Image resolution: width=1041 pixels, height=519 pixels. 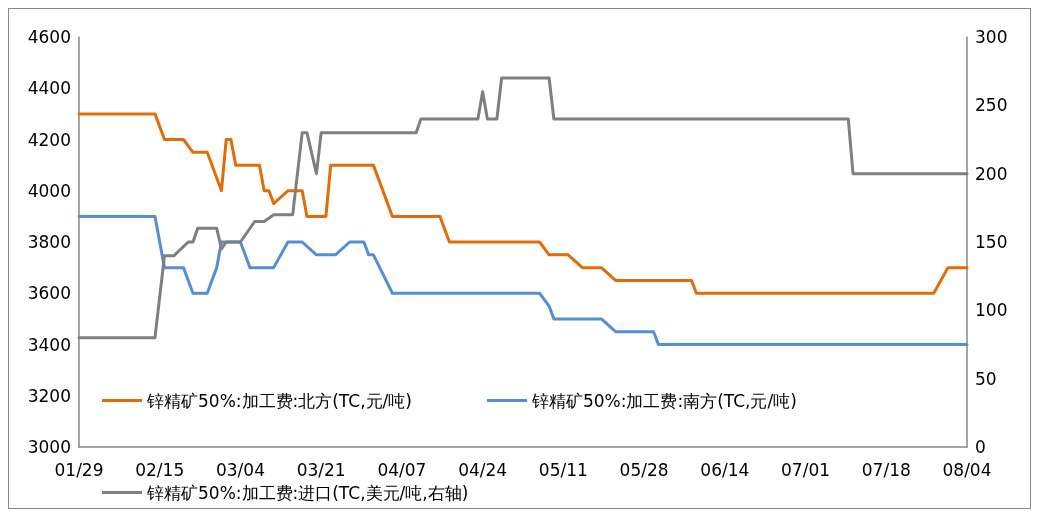 What do you see at coordinates (806, 469) in the screenshot?
I see `x-tick-label: 07/01` at bounding box center [806, 469].